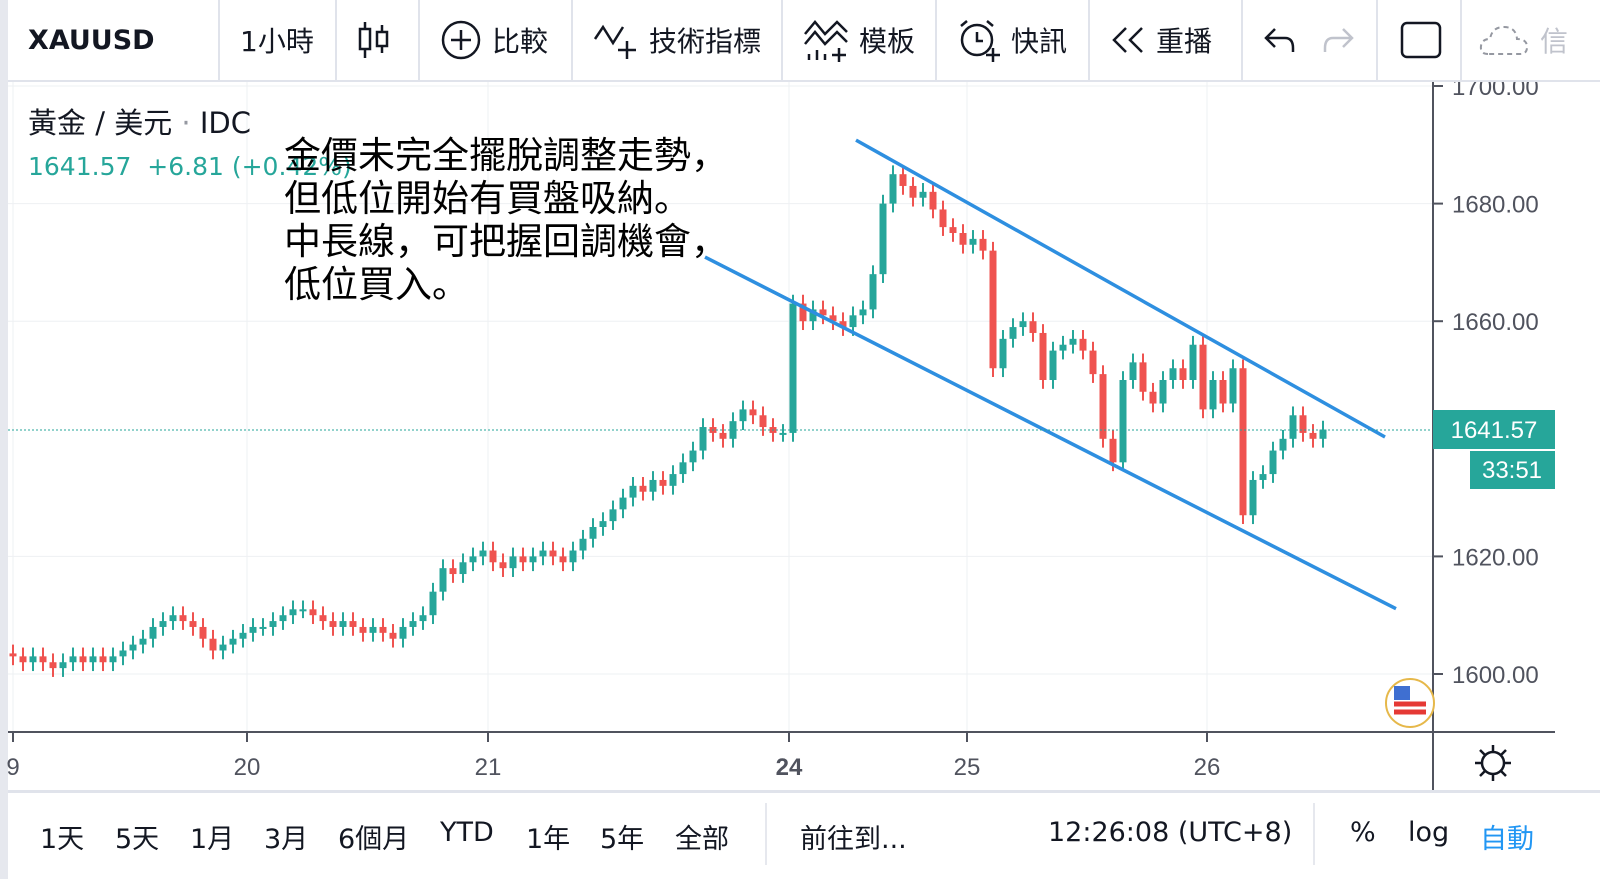 This screenshot has height=882, width=1600. What do you see at coordinates (12, 767) in the screenshot?
I see `x-tick-label: 9` at bounding box center [12, 767].